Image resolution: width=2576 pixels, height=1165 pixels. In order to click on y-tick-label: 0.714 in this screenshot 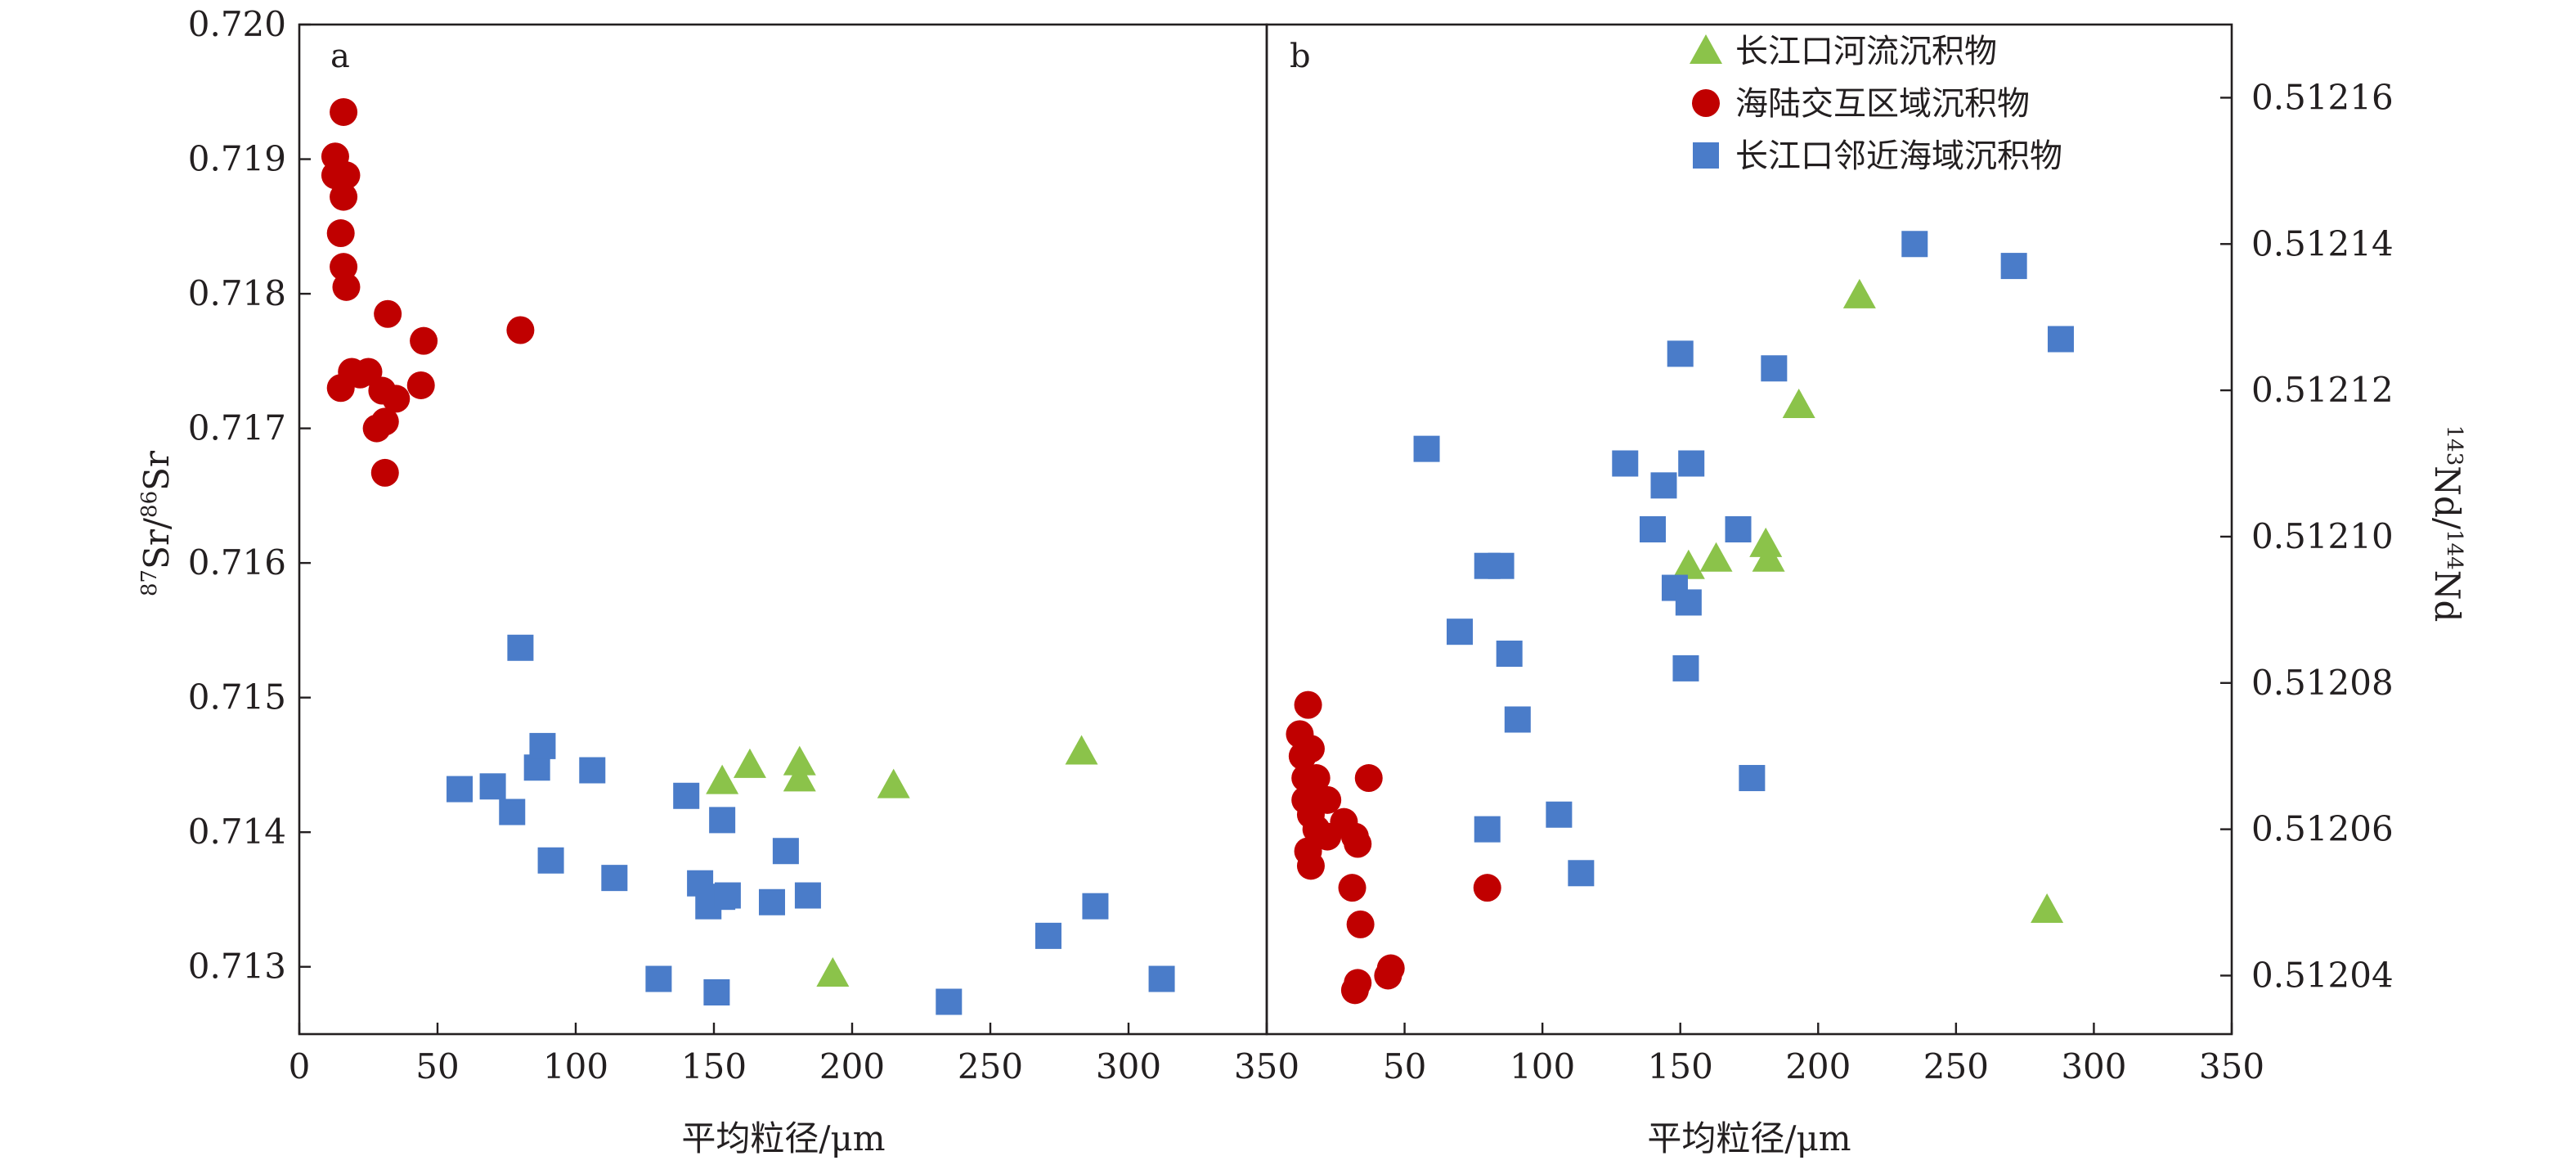, I will do `click(237, 832)`.